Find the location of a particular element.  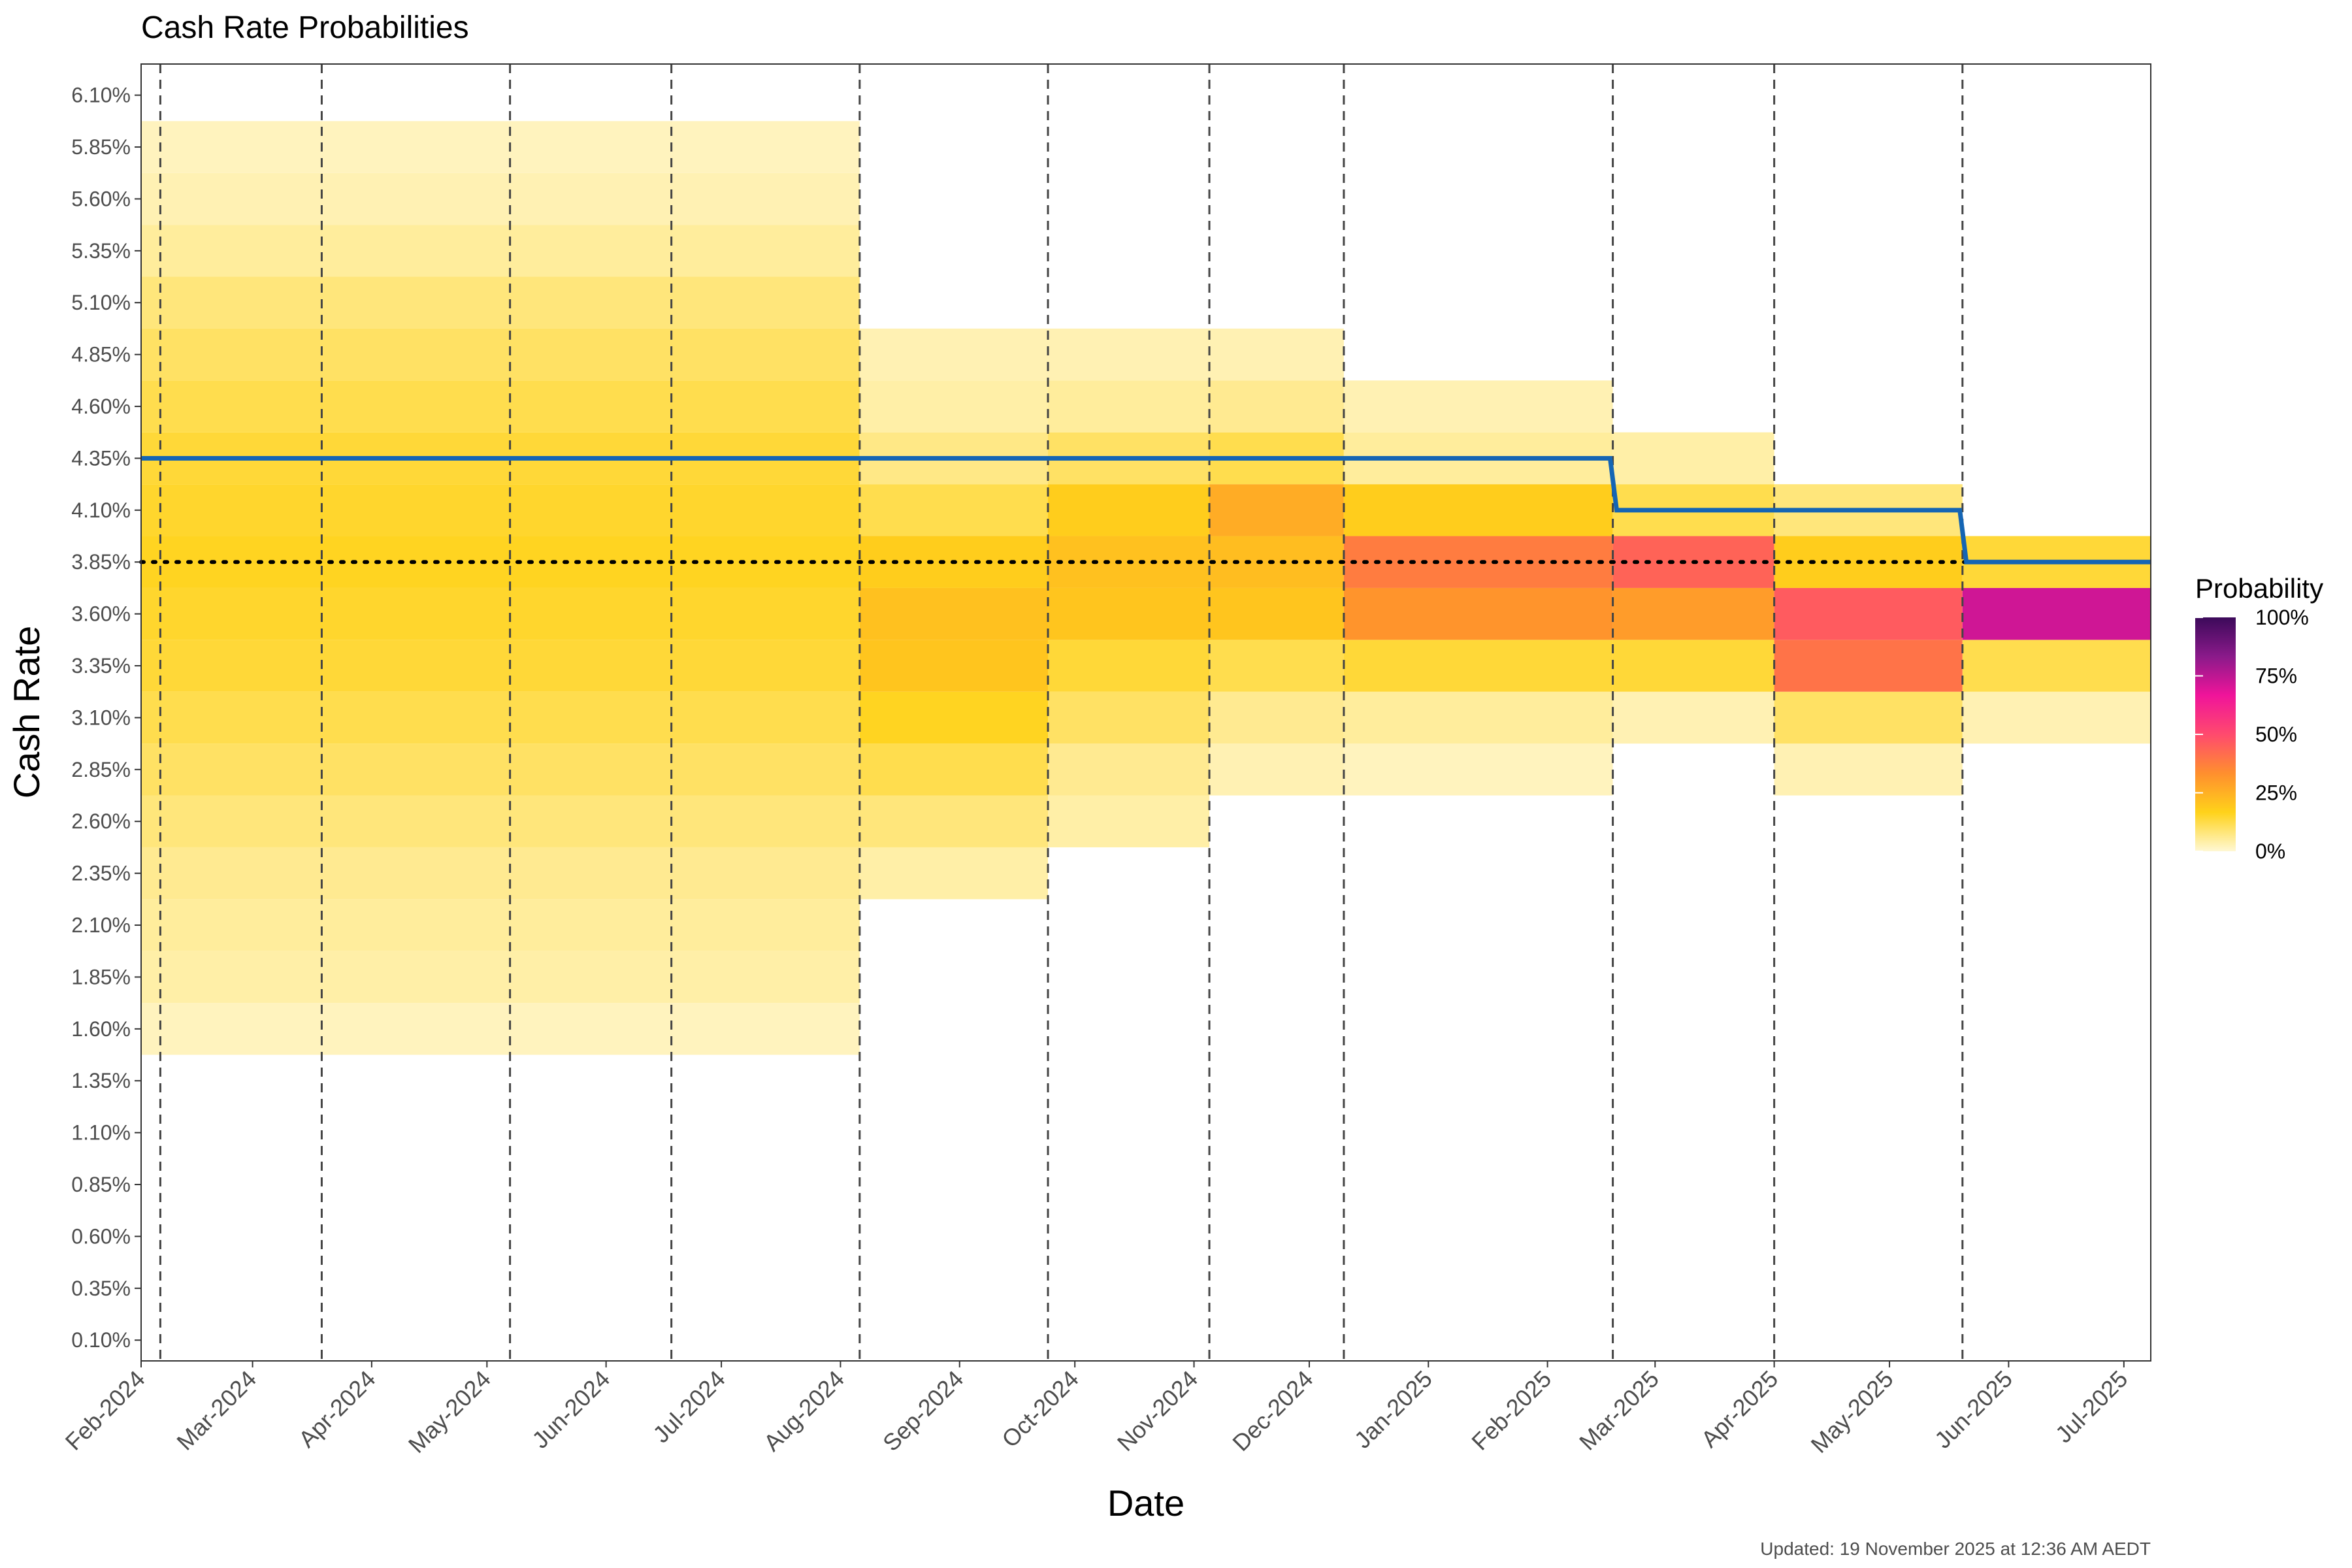

y-tick-label: 2.10% is located at coordinates (101, 925).